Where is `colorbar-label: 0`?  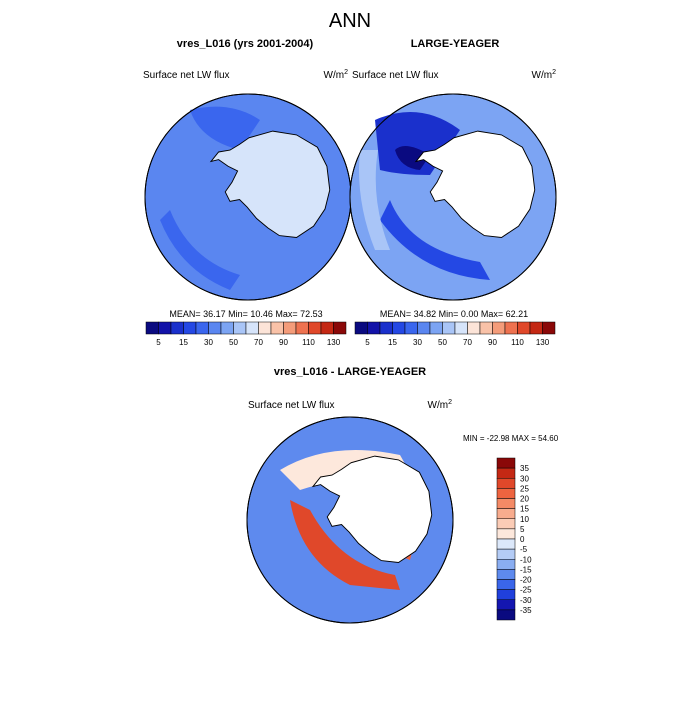
colorbar-label: 0 is located at coordinates (522, 539).